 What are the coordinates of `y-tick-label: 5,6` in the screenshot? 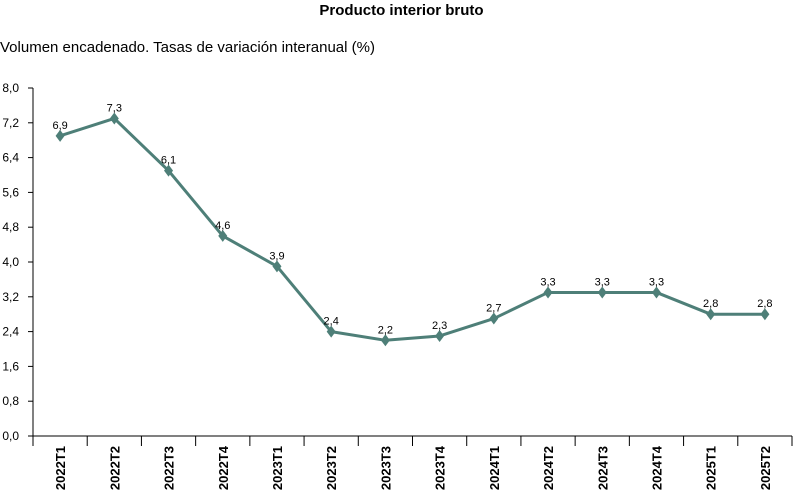 It's located at (10, 192).